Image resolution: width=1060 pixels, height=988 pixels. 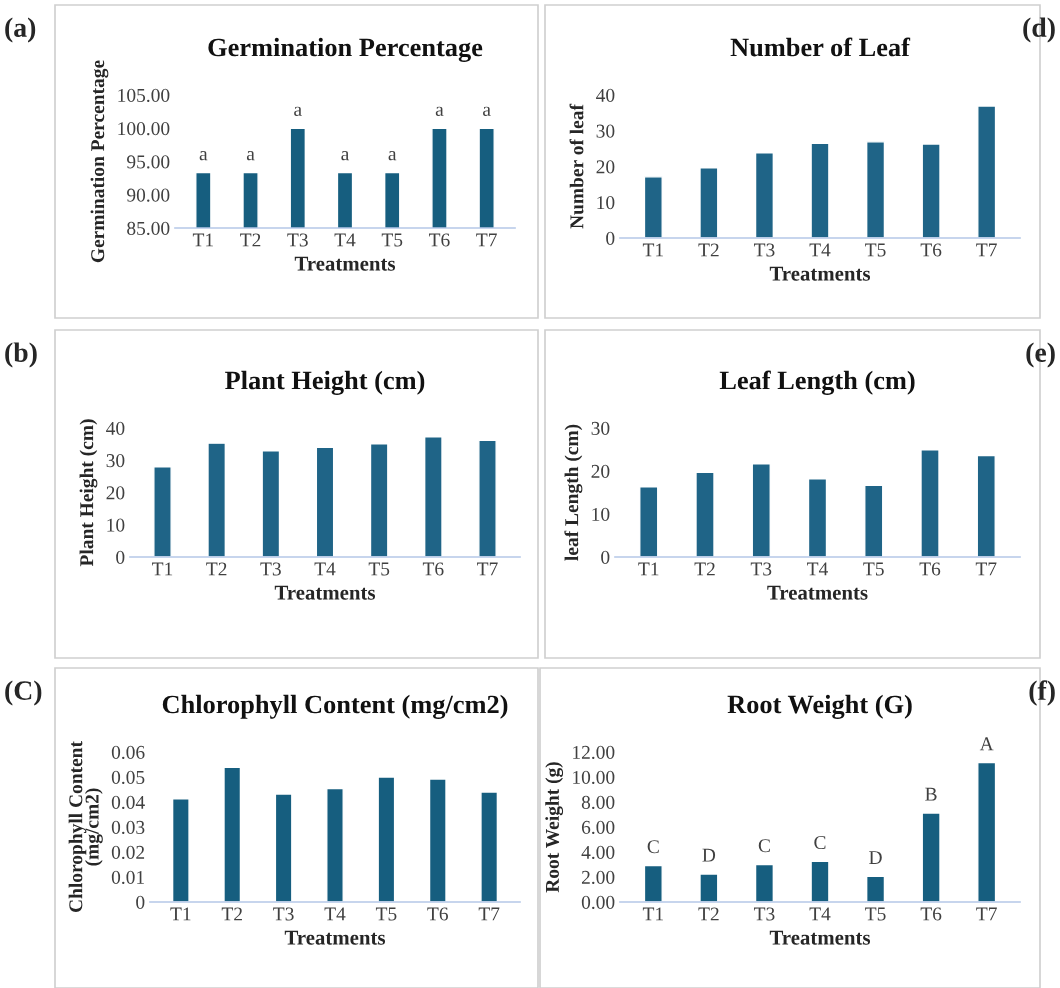 What do you see at coordinates (128, 852) in the screenshot?
I see `y-tick-label: 0.02` at bounding box center [128, 852].